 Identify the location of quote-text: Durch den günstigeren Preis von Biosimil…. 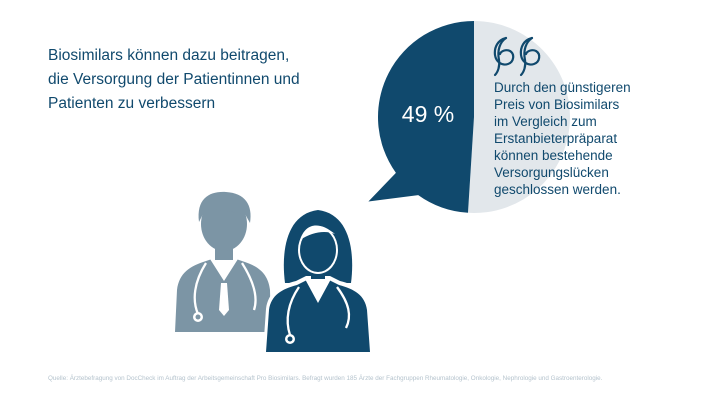
(594, 138).